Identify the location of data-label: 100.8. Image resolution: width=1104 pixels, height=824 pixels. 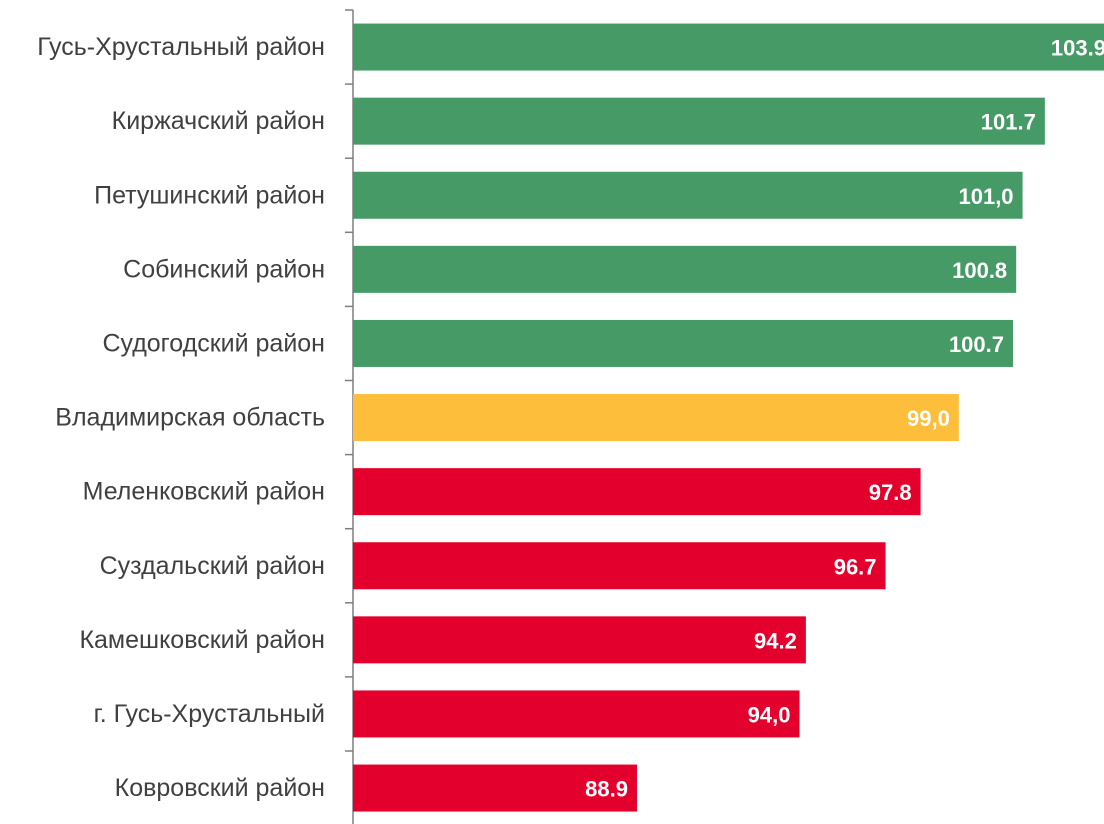
(979, 270).